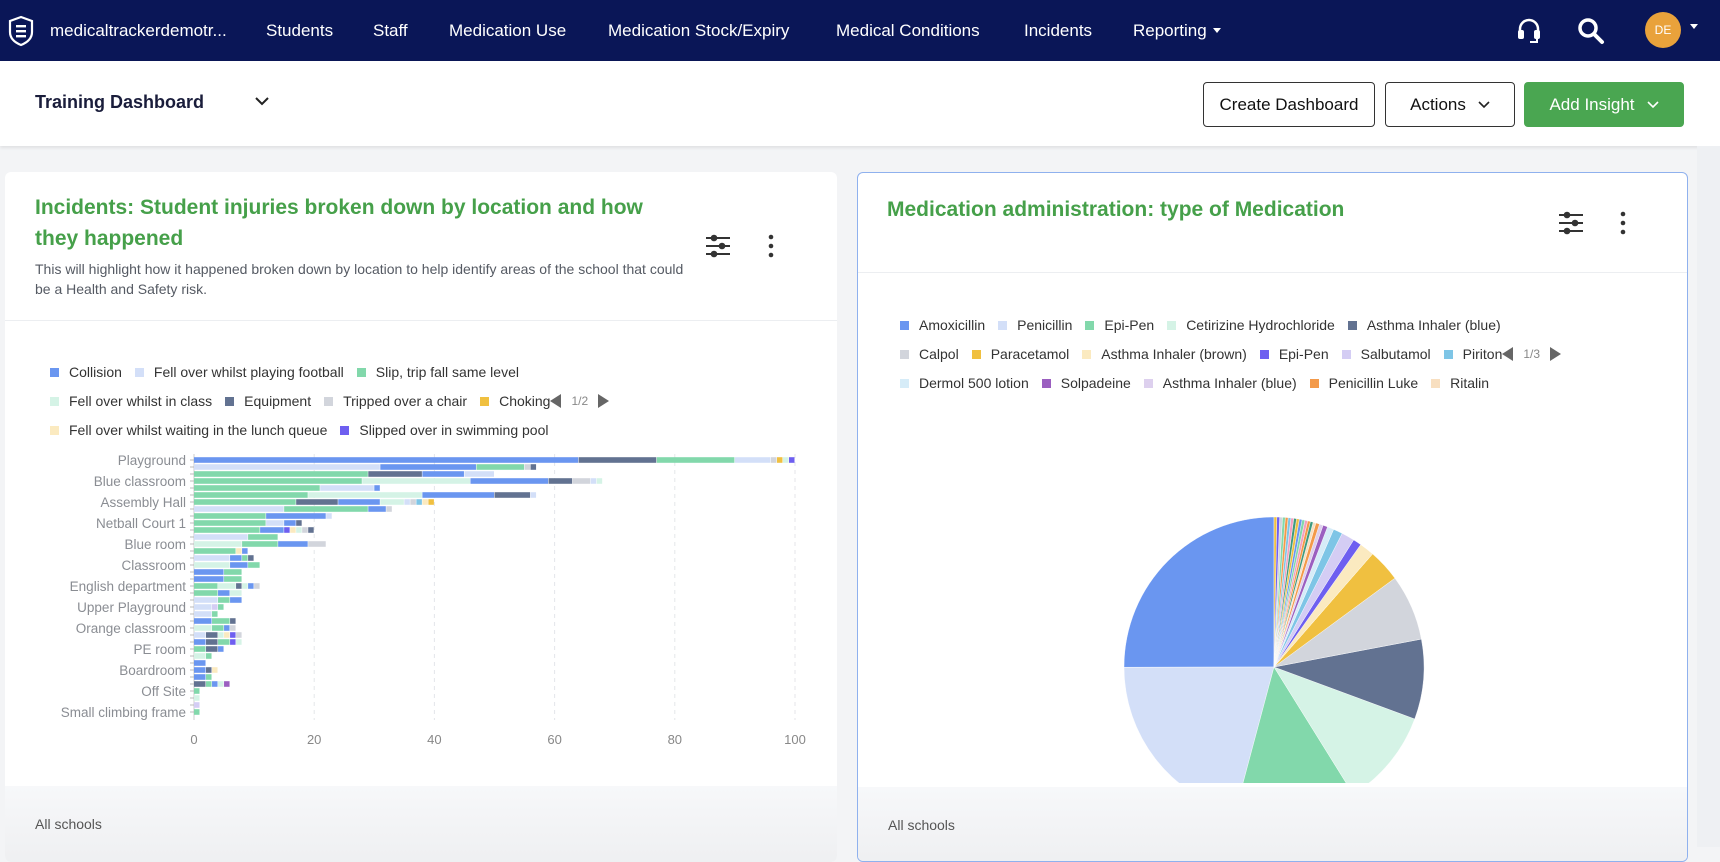 This screenshot has height=862, width=1720. What do you see at coordinates (86, 372) in the screenshot?
I see `legend-item: Collision` at bounding box center [86, 372].